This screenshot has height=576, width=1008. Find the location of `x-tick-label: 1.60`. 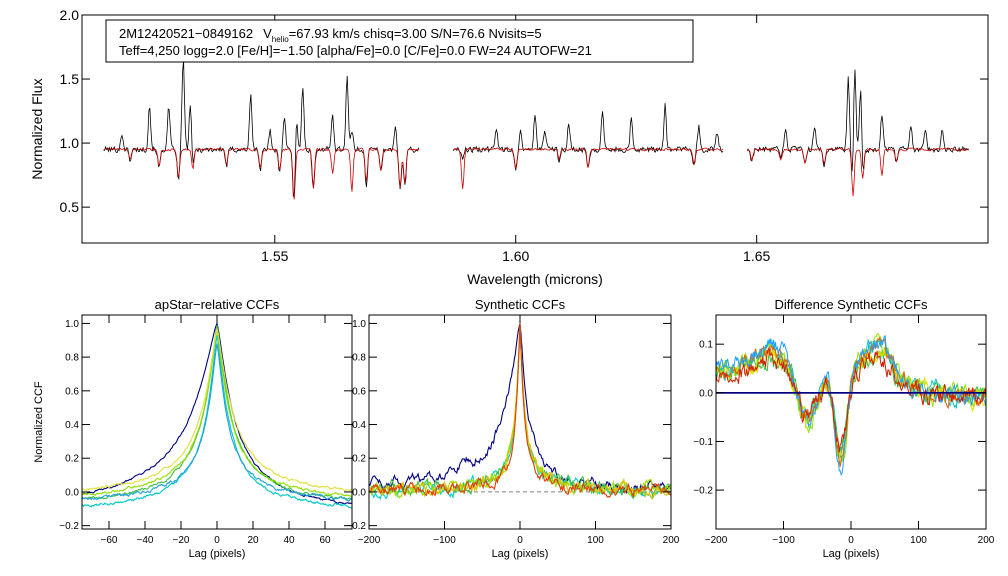

x-tick-label: 1.60 is located at coordinates (515, 256).